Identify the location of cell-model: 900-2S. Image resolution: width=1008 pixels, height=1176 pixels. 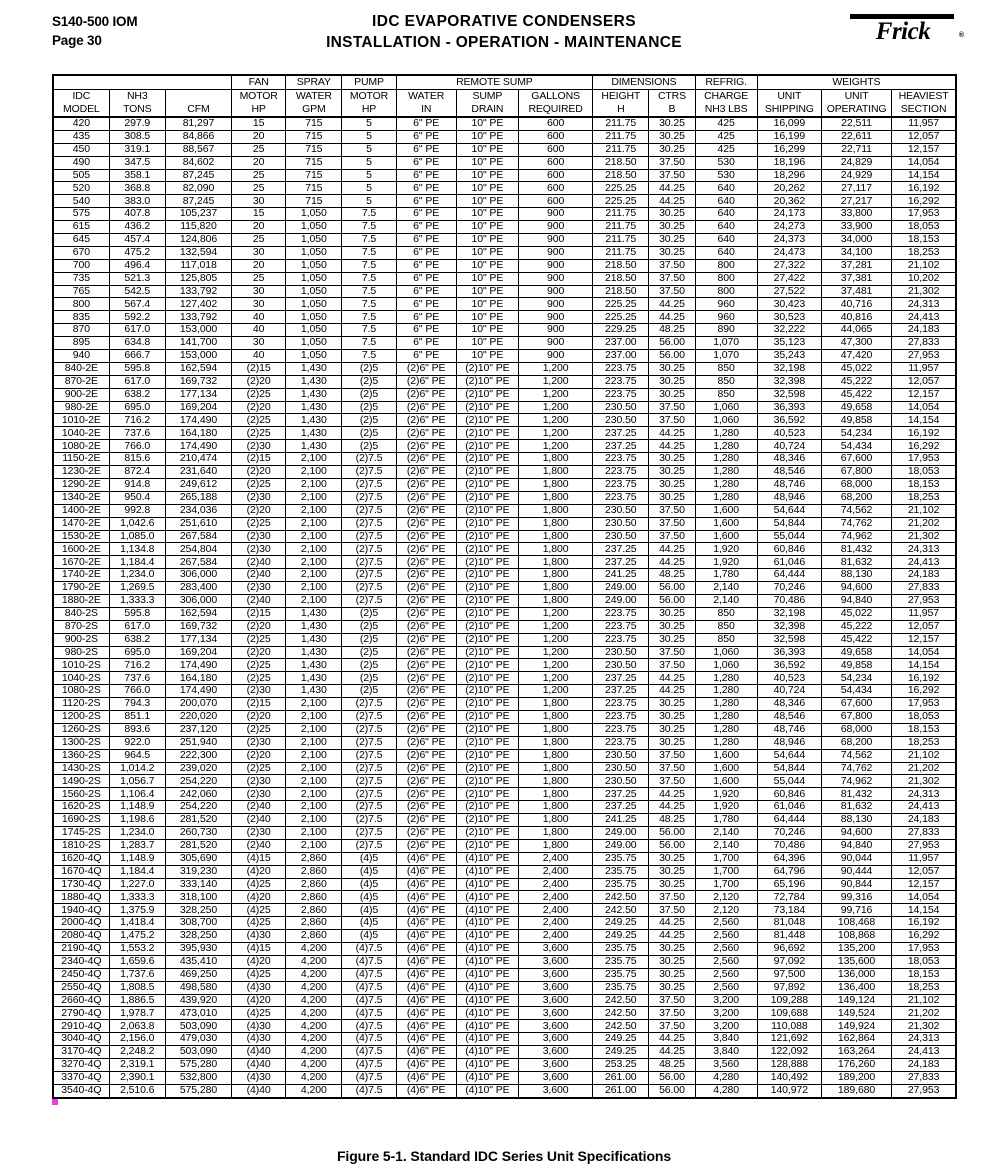
(81, 639).